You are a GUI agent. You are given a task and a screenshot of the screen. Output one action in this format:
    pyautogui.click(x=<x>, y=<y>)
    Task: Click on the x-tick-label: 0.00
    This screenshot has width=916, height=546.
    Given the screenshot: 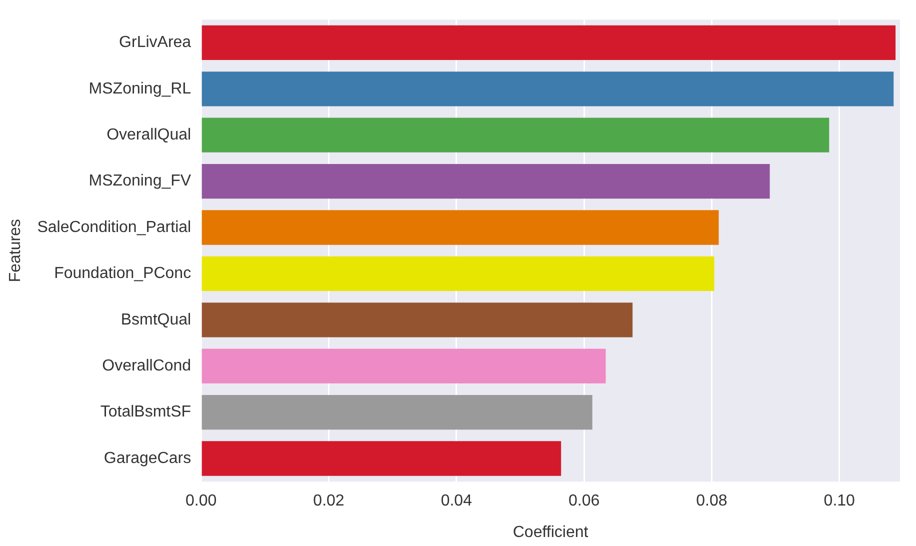 What is the action you would take?
    pyautogui.click(x=201, y=501)
    